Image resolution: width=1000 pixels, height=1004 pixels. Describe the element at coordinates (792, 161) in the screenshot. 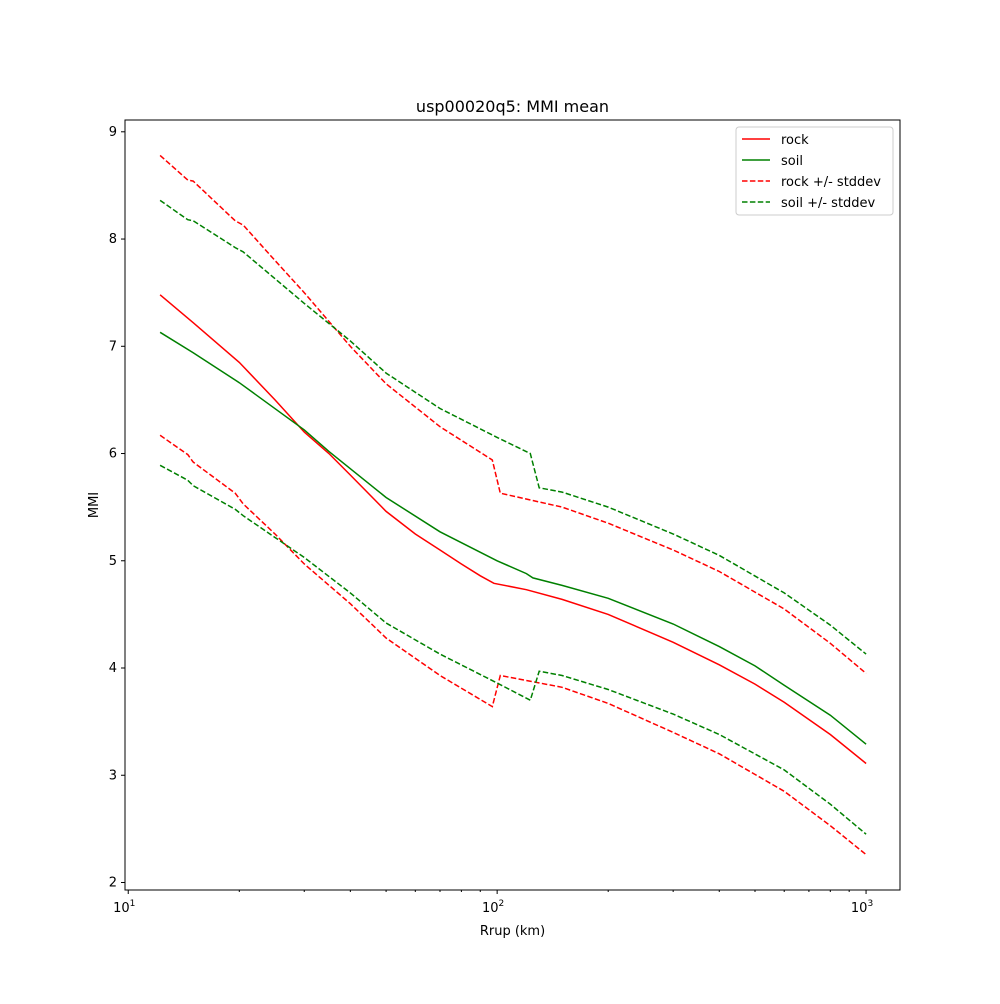

I see `legend-label: soil` at that location.